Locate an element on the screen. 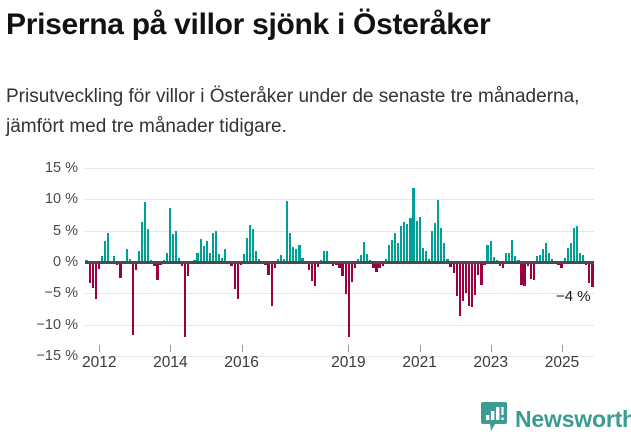  y-axis-label: 10 % is located at coordinates (61, 199).